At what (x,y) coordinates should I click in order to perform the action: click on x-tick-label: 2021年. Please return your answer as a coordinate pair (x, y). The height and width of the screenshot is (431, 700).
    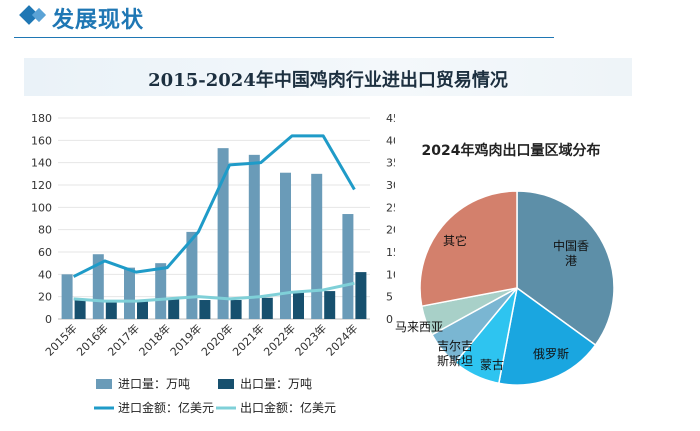
    Looking at the image, I should click on (247, 339).